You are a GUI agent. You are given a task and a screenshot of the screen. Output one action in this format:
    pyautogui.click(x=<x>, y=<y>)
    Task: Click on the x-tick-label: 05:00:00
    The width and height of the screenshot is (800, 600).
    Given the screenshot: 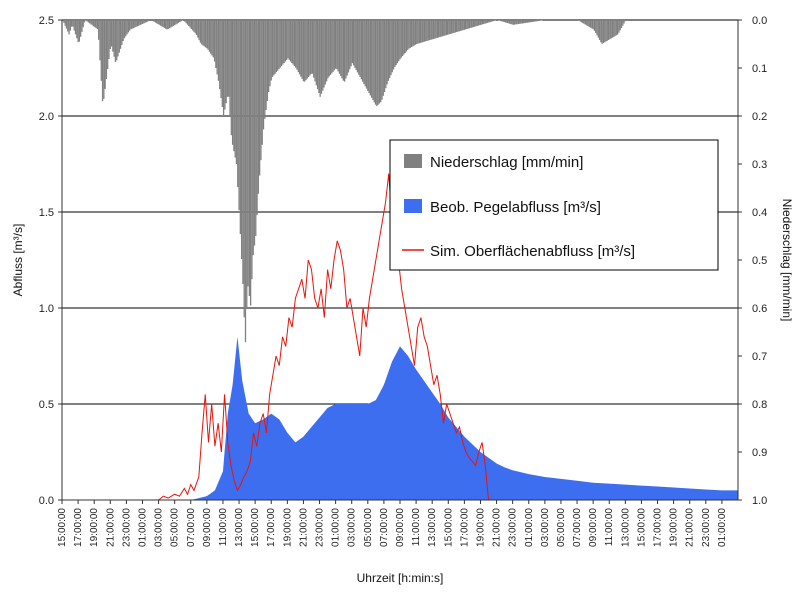 What is the action you would take?
    pyautogui.click(x=561, y=527)
    